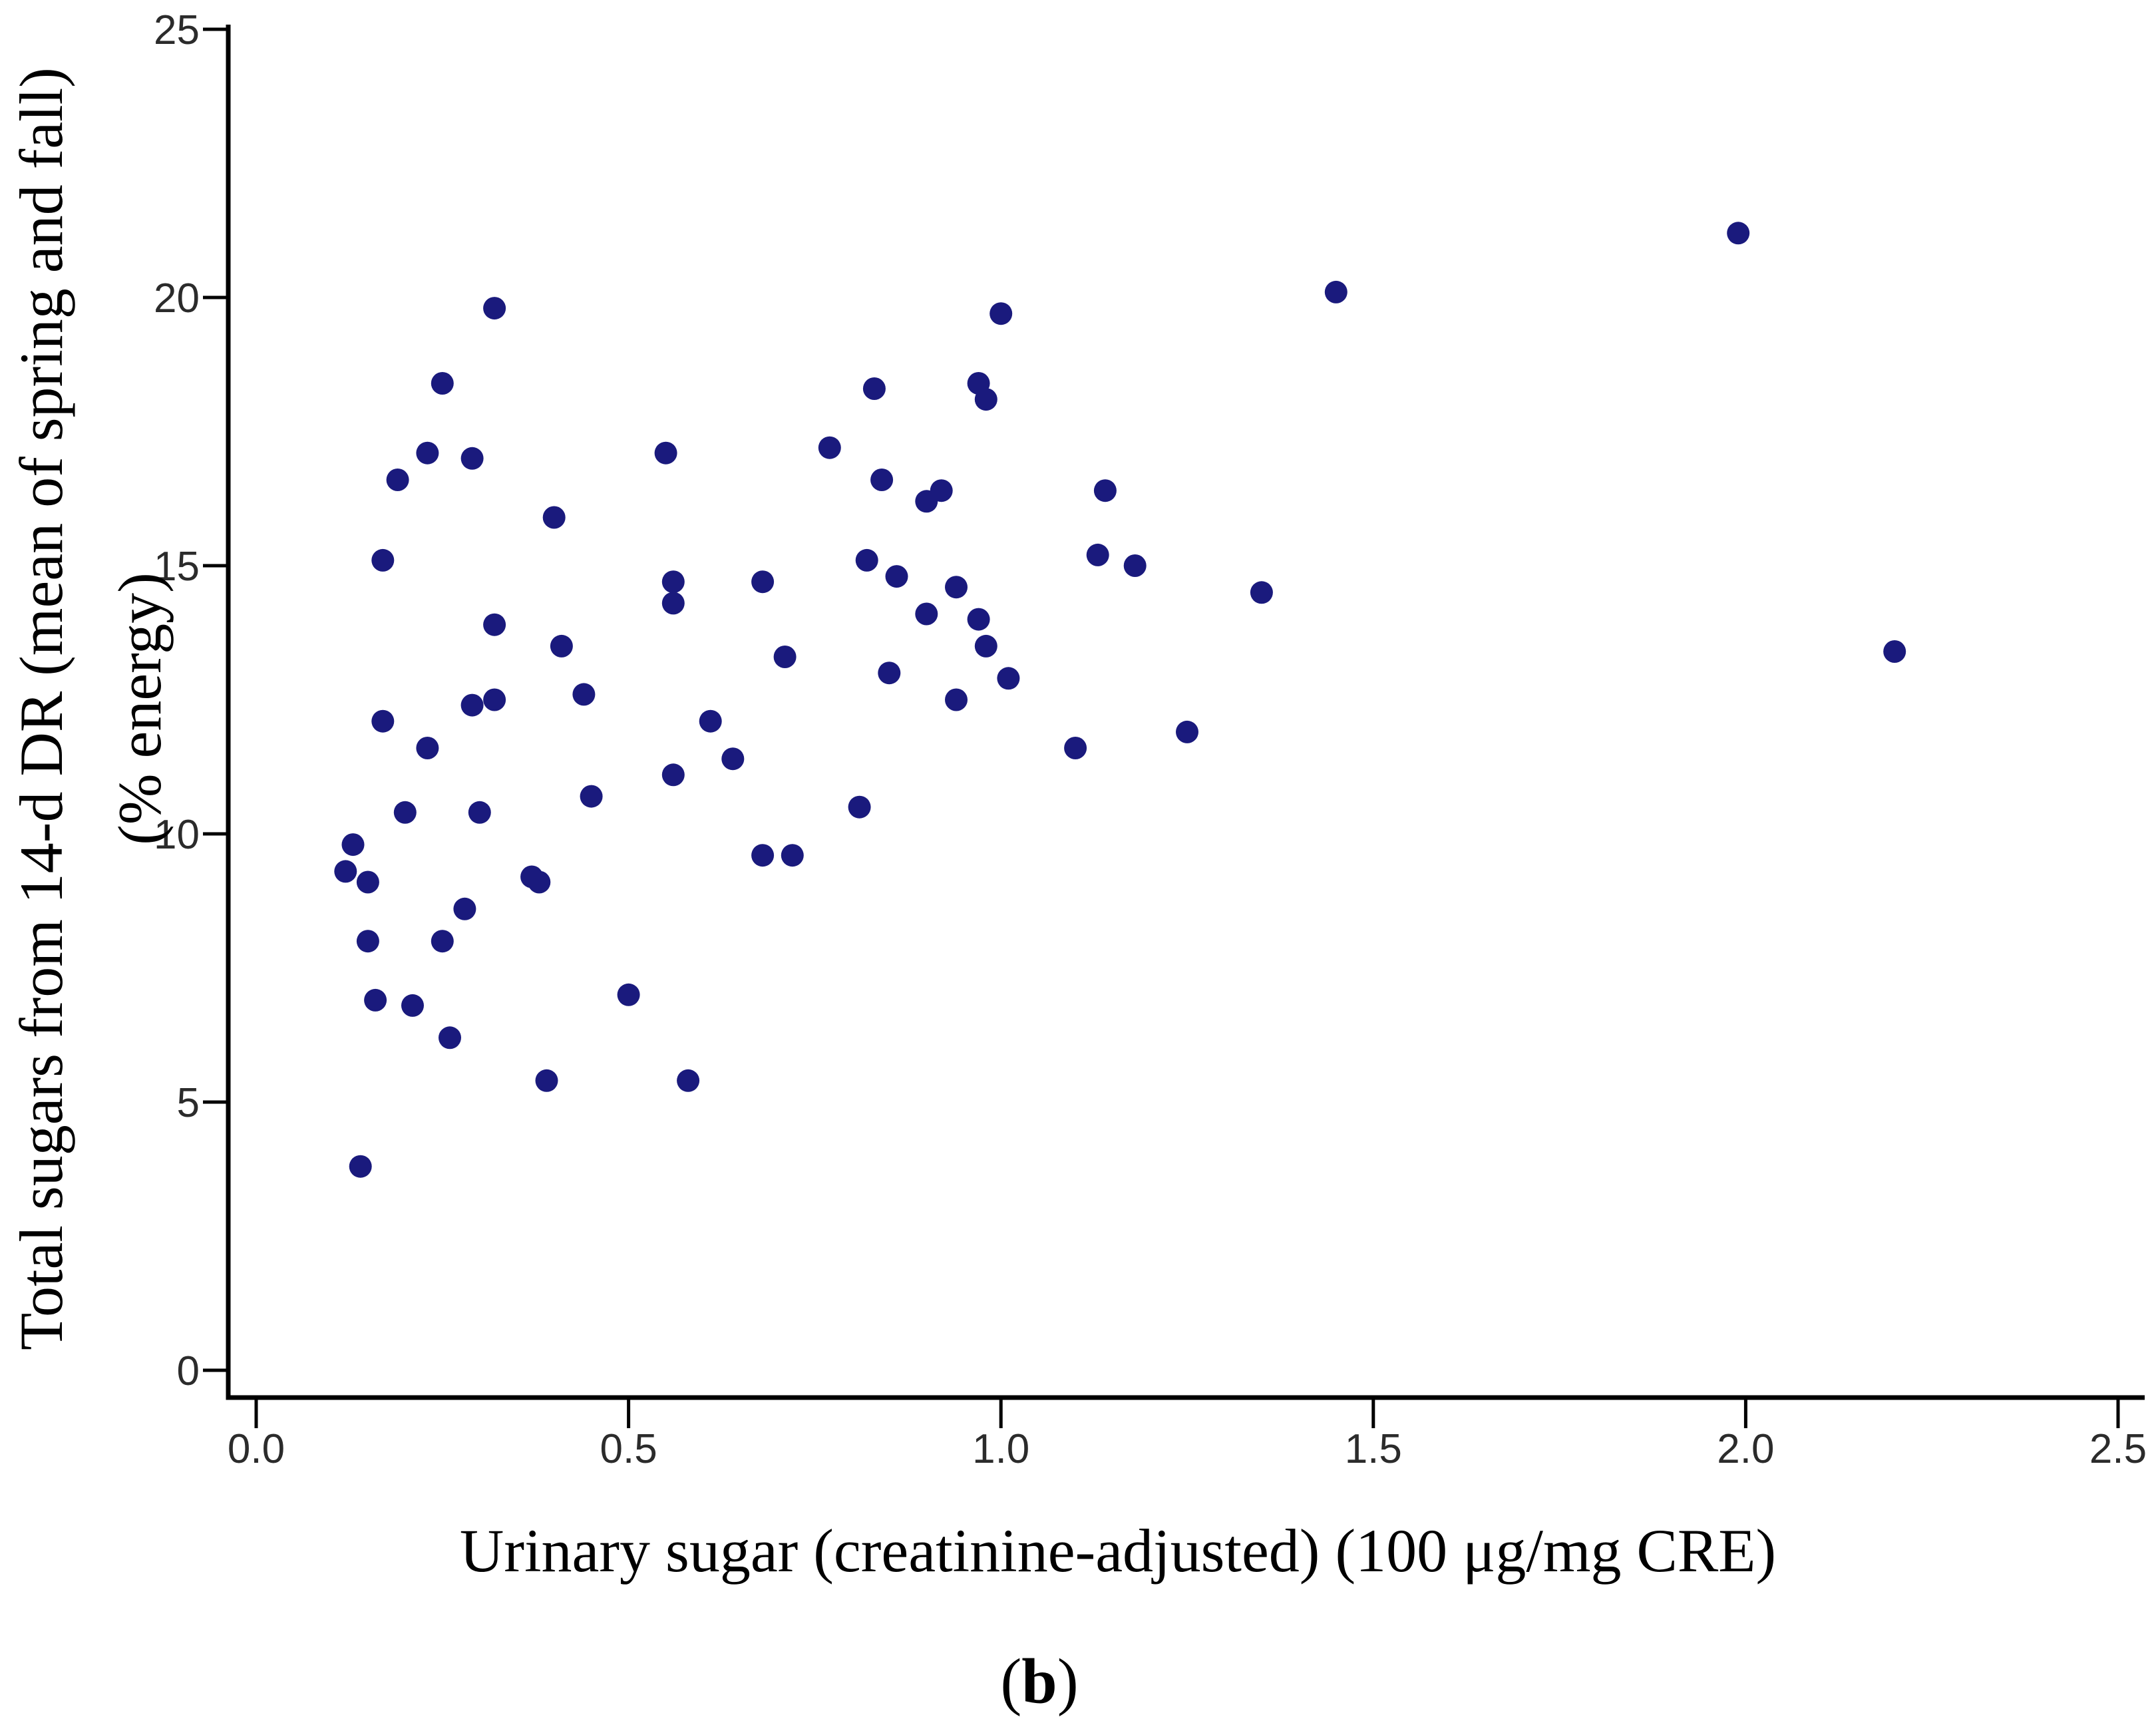 The width and height of the screenshot is (2156, 1717). Describe the element at coordinates (188, 1371) in the screenshot. I see `y-tick-label: 0` at that location.